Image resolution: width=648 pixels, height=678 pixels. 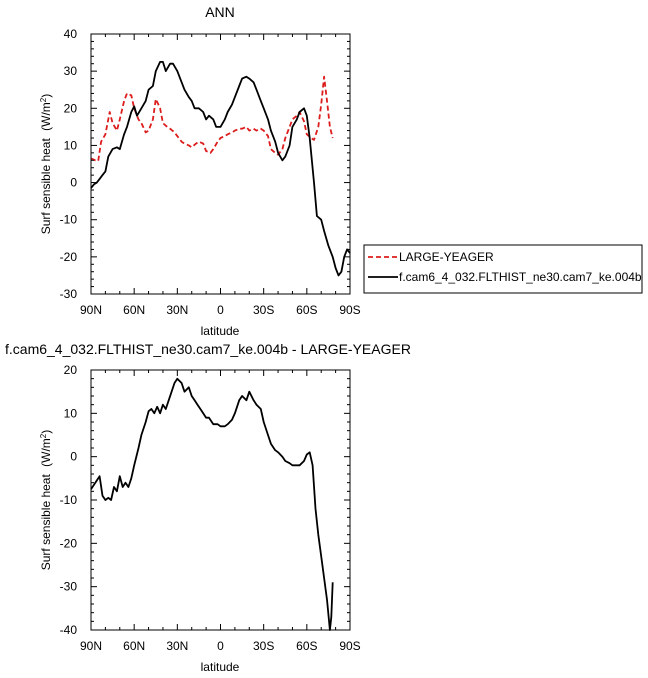 What do you see at coordinates (46, 522) in the screenshot?
I see `bottom-chart-ylabel-text: Surf sensible heat` at bounding box center [46, 522].